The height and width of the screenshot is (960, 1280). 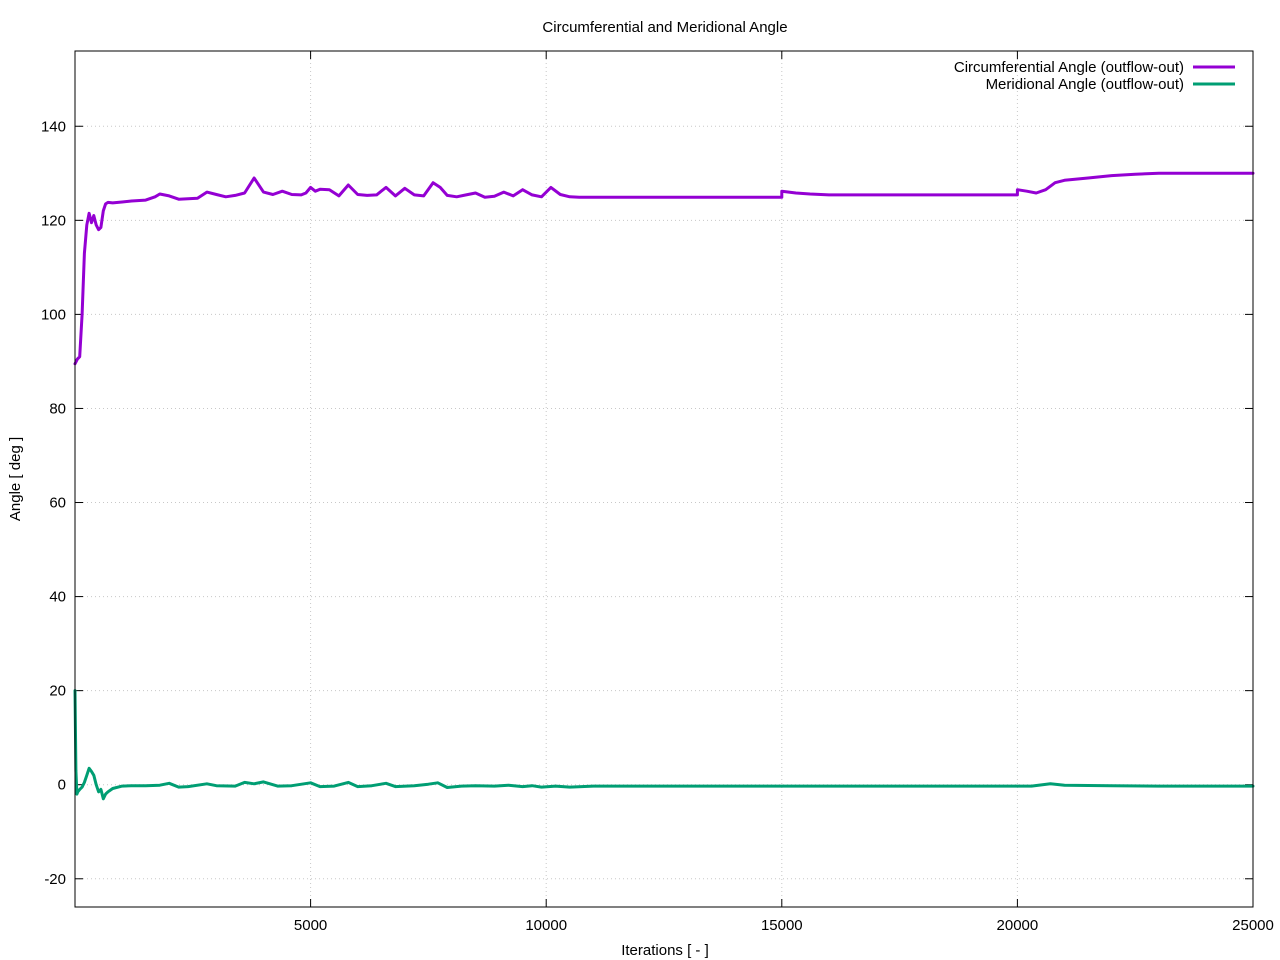 I want to click on y-tick-label: 120, so click(x=53, y=220).